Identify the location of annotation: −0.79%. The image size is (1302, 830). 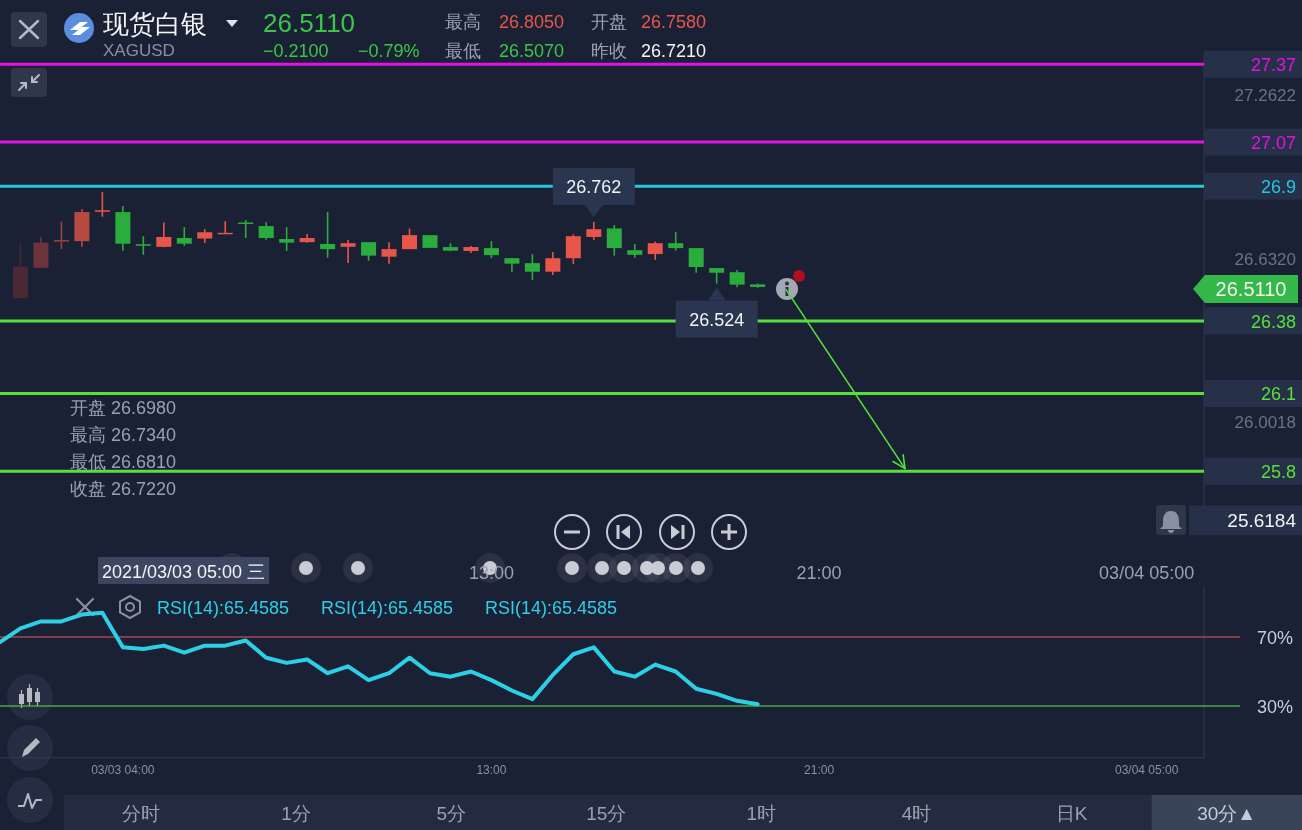
(389, 51).